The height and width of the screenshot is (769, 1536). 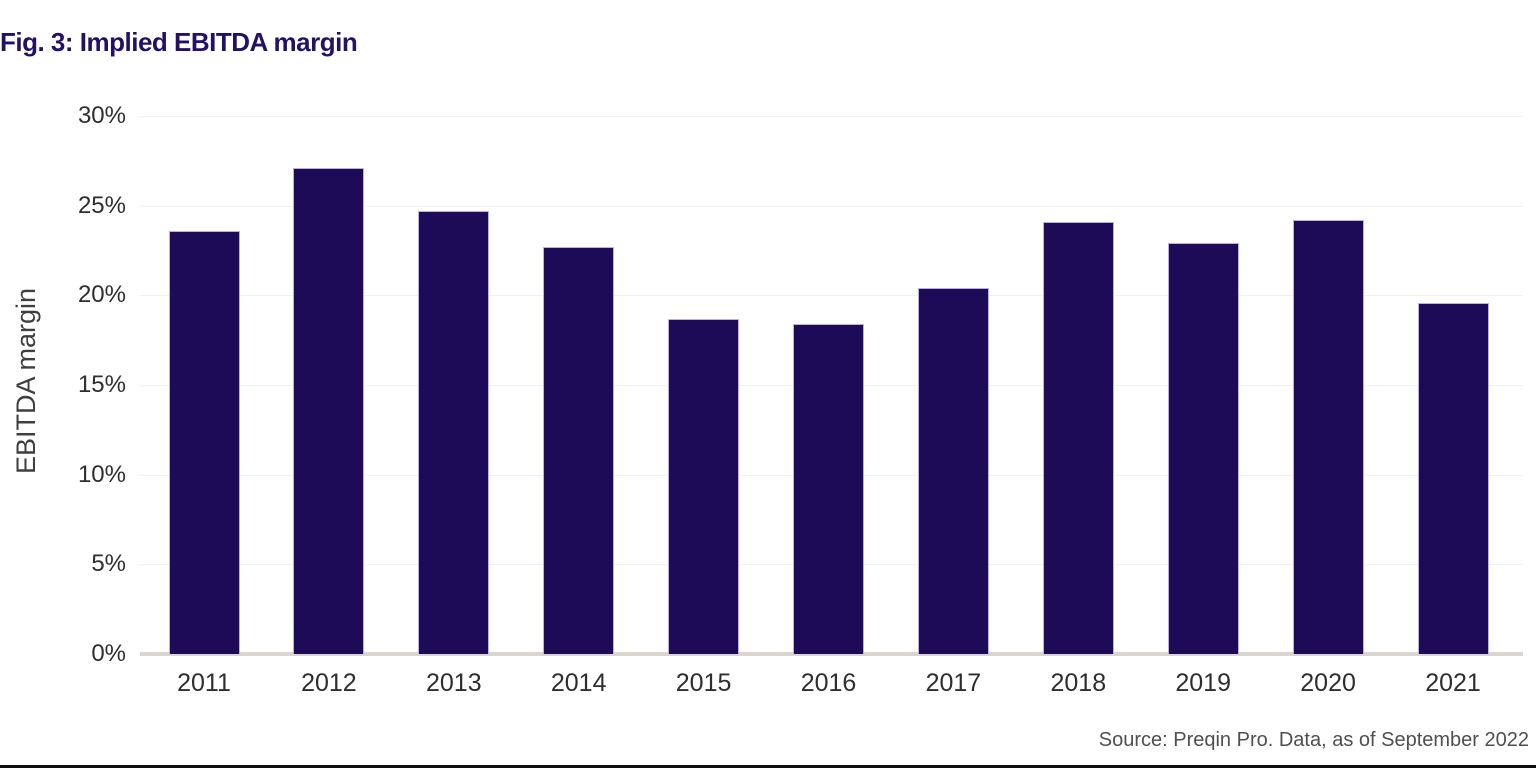 What do you see at coordinates (1453, 683) in the screenshot?
I see `x-tick-label-2021: 2021` at bounding box center [1453, 683].